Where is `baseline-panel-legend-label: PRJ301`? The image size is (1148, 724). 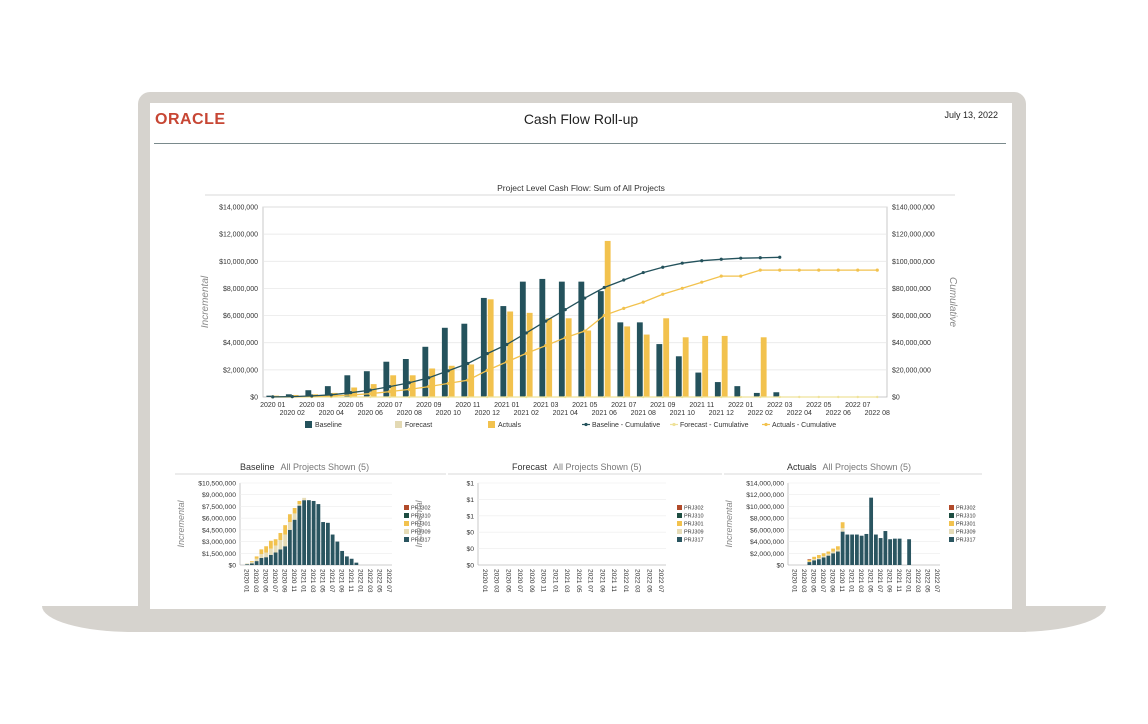
baseline-panel-legend-label: PRJ301 is located at coordinates (421, 525).